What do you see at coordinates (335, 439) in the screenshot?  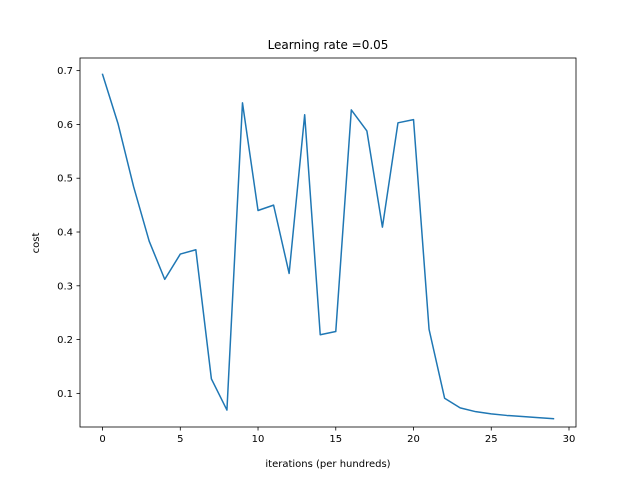 I see `x-tick-label: 15` at bounding box center [335, 439].